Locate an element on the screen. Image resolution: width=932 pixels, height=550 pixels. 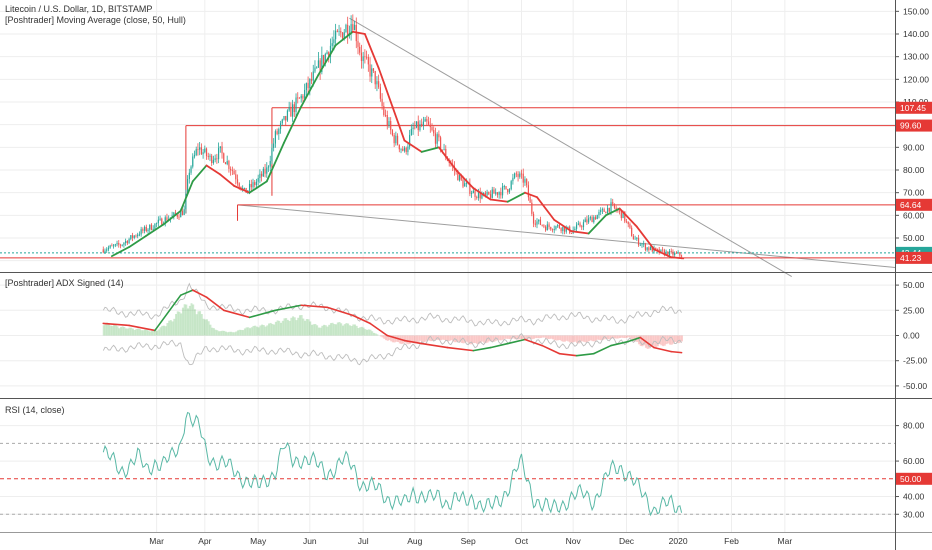
y-tick-label: 80.00 is located at coordinates (914, 426).